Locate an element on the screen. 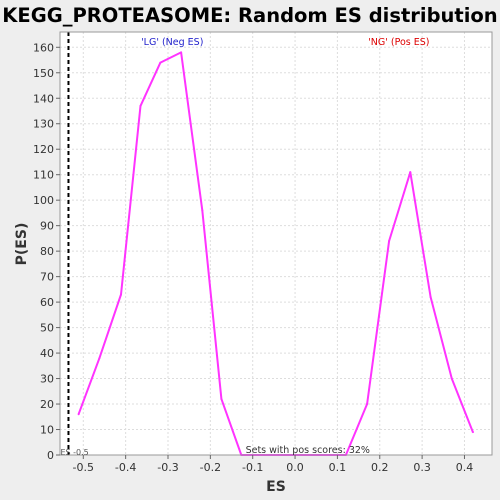 Image resolution: width=500 pixels, height=500 pixels. x-tick-label: -0.4 is located at coordinates (125, 467).